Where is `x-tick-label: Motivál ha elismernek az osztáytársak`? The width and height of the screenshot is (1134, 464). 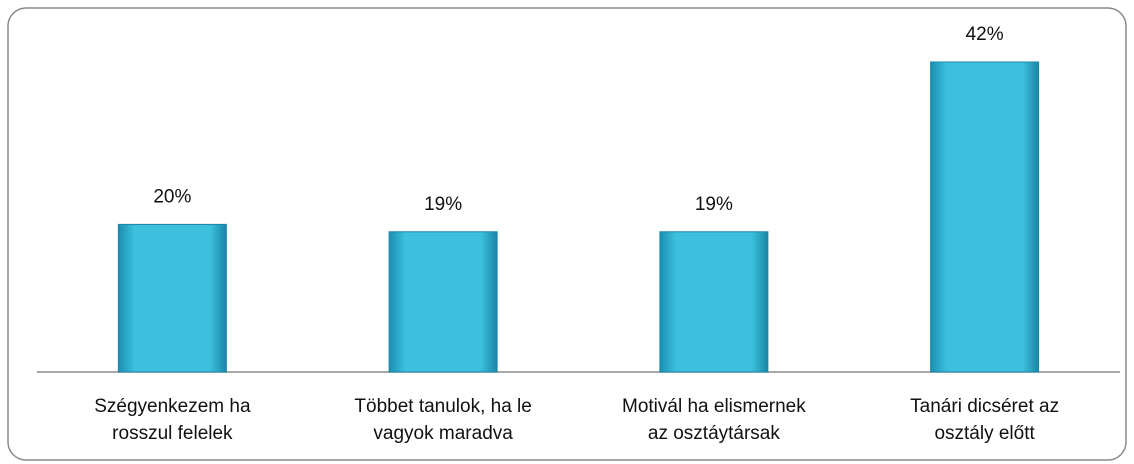
x-tick-label: Motivál ha elismernek az osztáytársak is located at coordinates (714, 420).